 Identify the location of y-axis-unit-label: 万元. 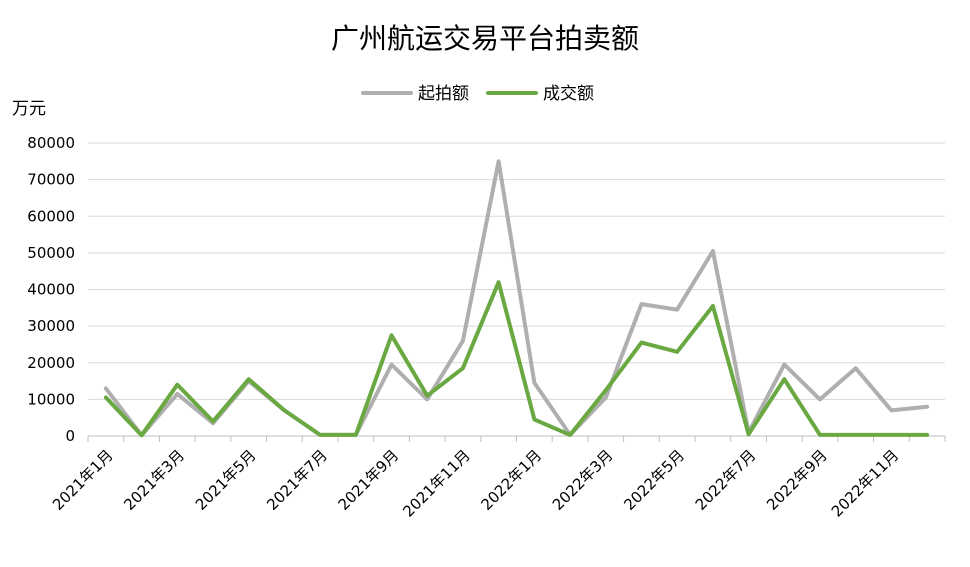
(29, 109).